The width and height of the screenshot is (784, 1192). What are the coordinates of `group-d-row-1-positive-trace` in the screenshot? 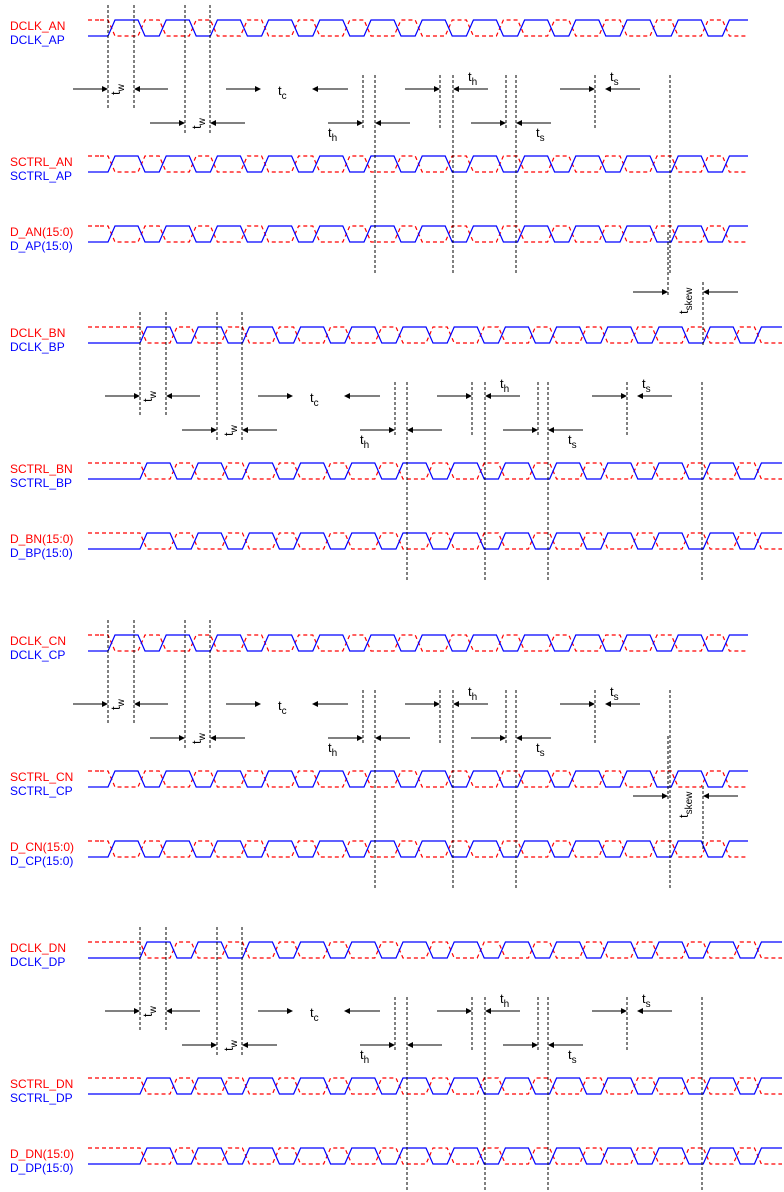 It's located at (456, 1086).